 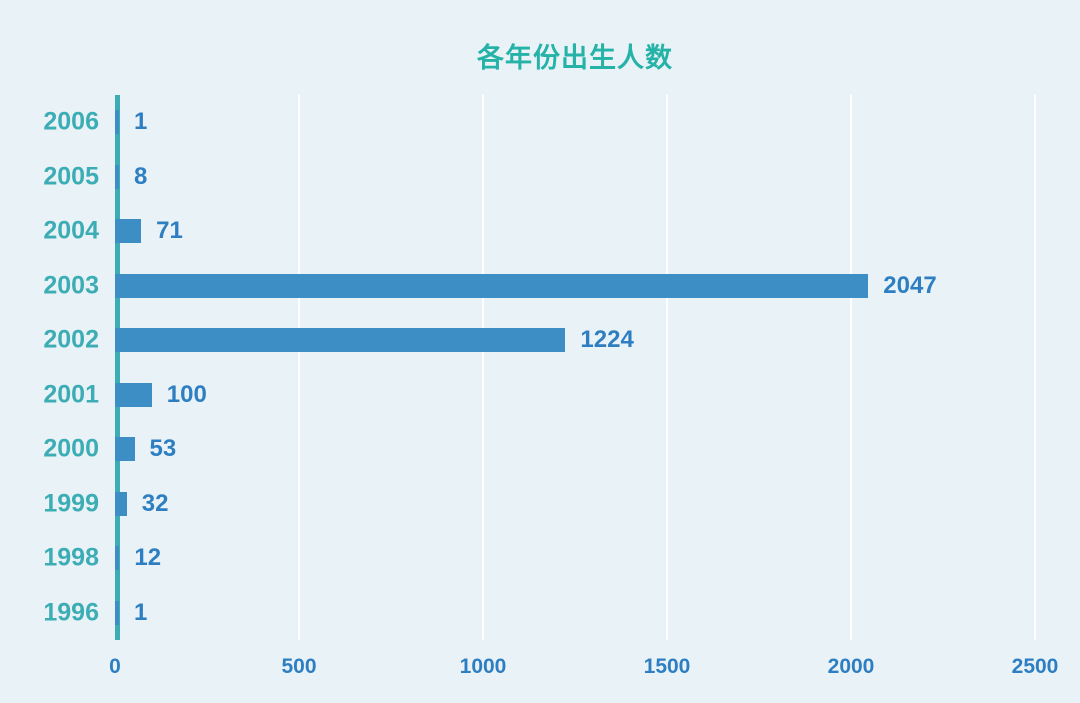 I want to click on x-tick-label: 1000, so click(x=483, y=666).